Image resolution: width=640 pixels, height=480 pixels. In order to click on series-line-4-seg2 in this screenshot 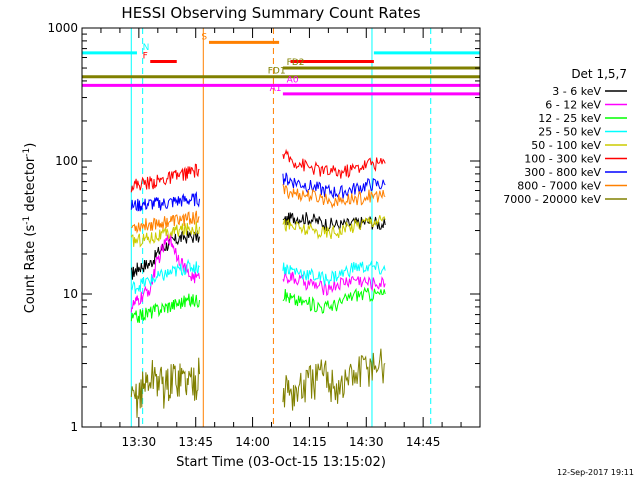, I will do `click(334, 227)`.